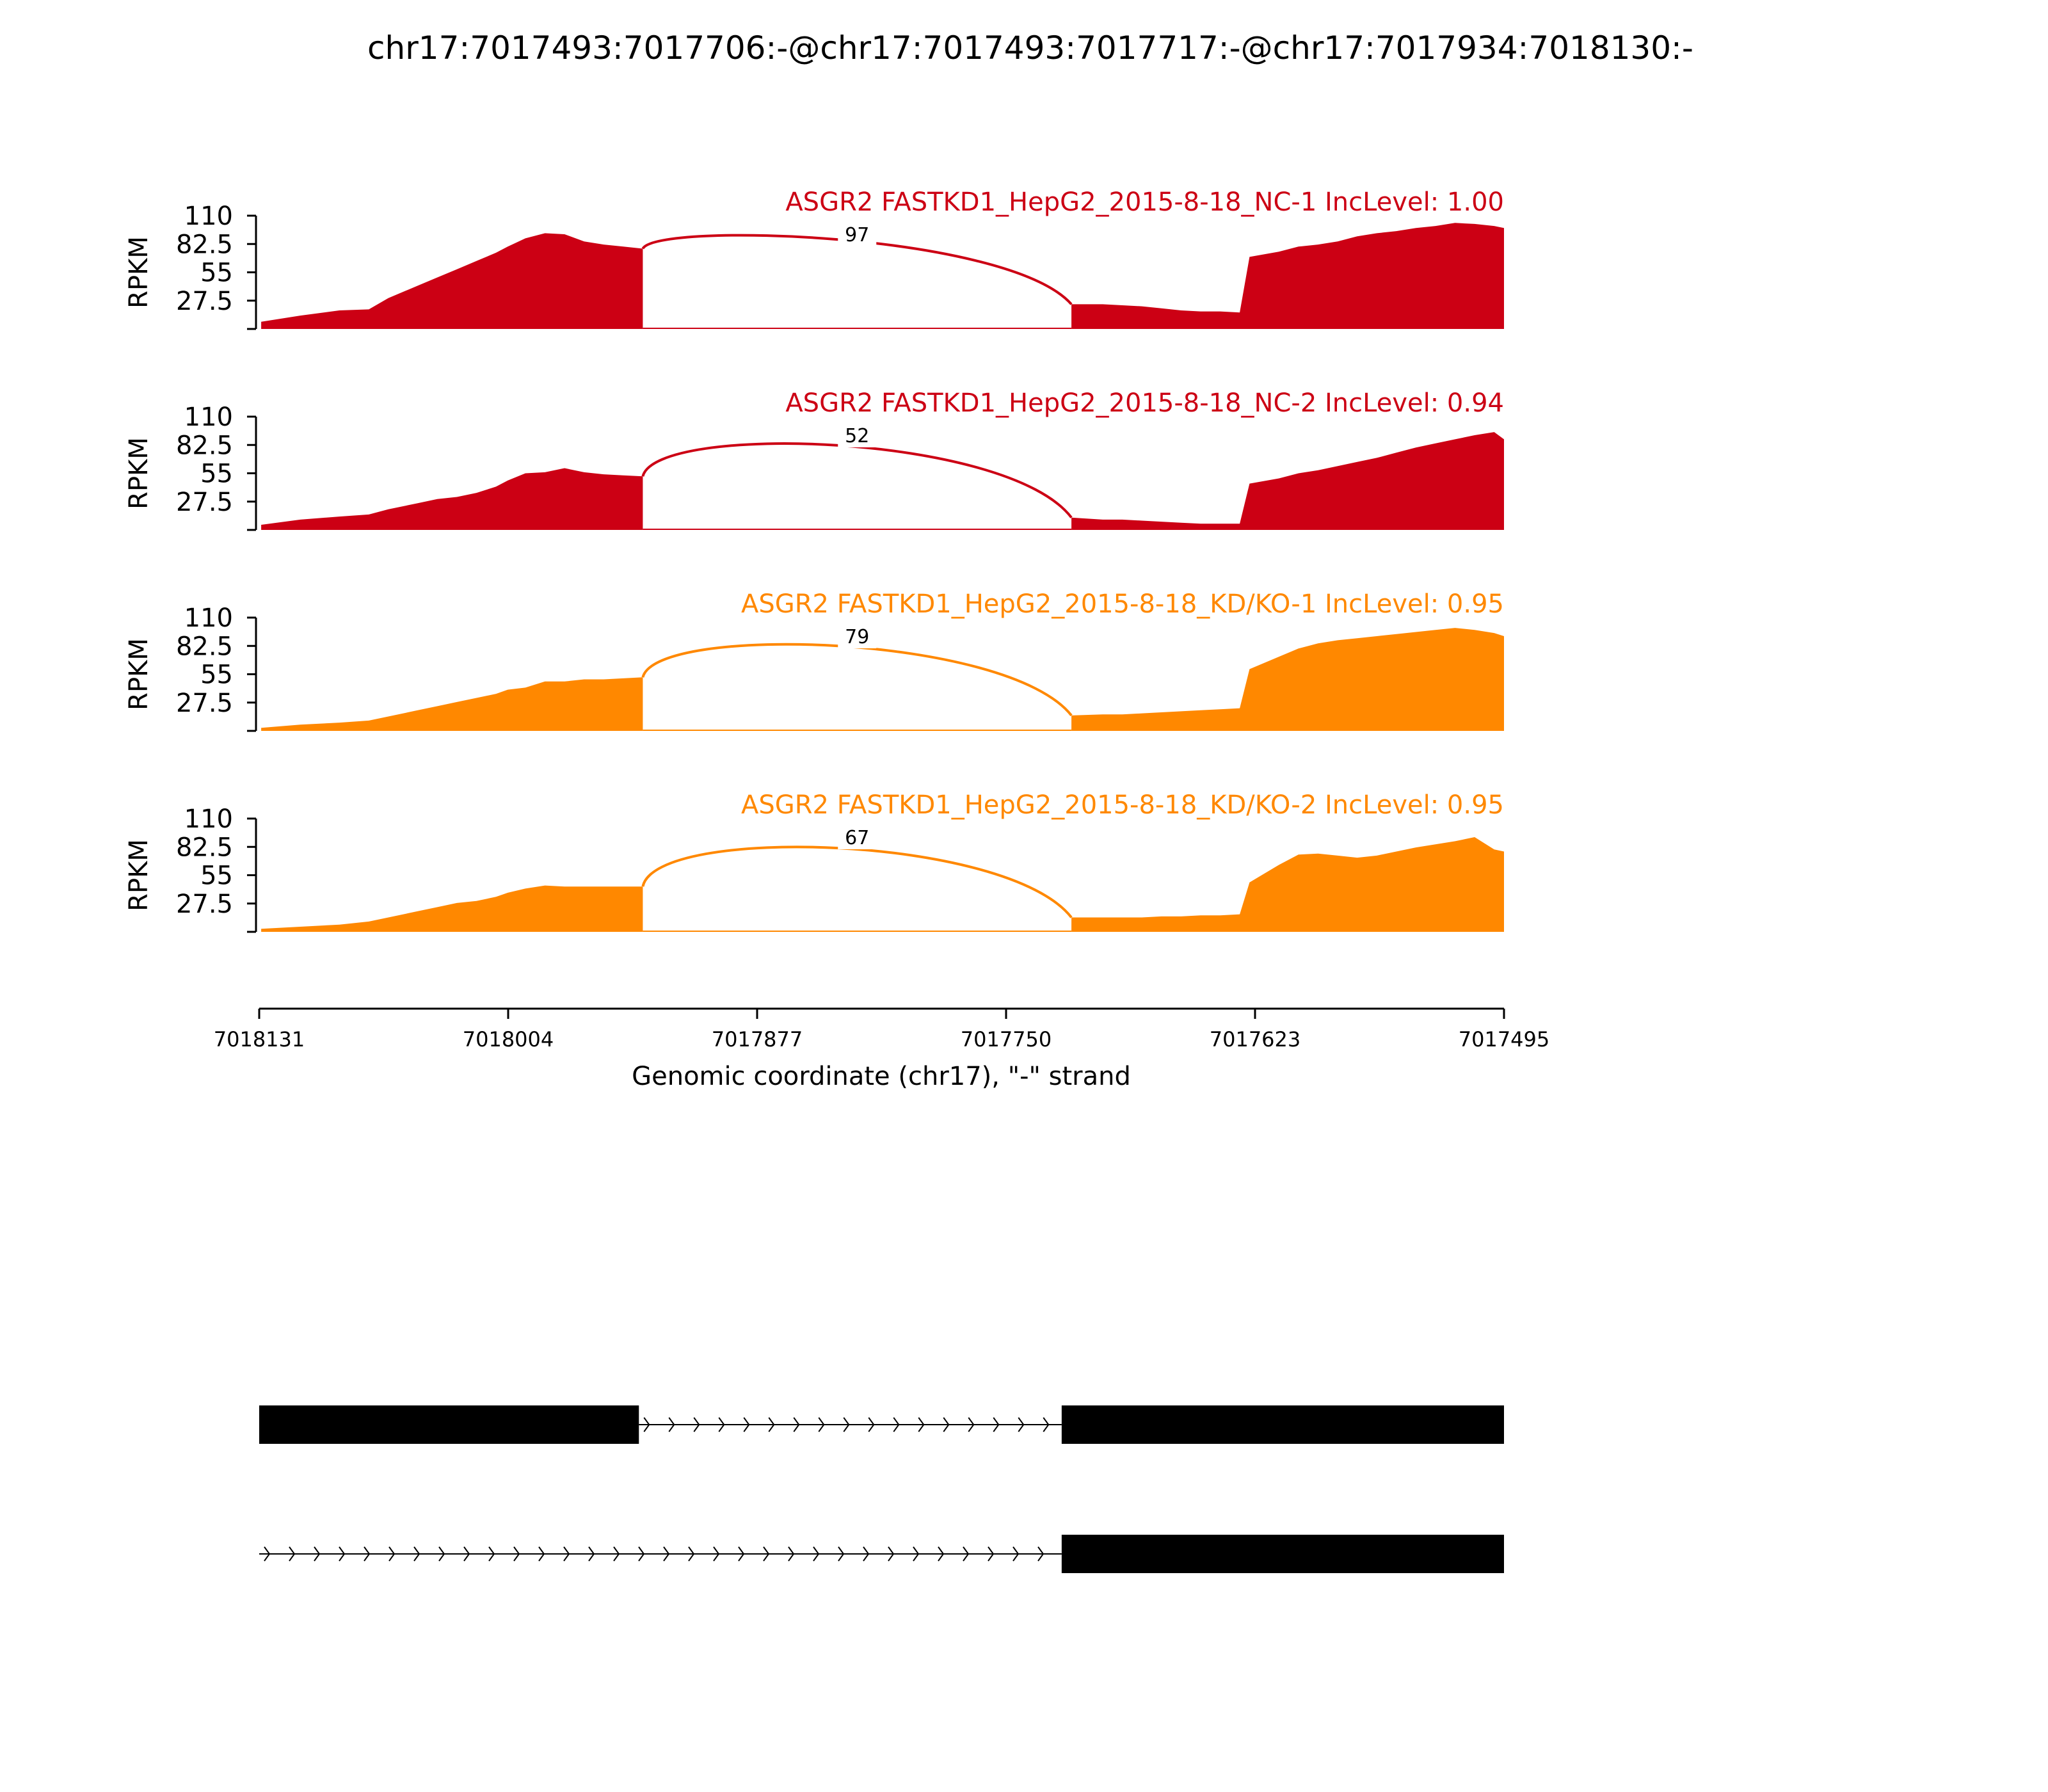  What do you see at coordinates (1504, 1039) in the screenshot?
I see `x-tick-label: 7017495` at bounding box center [1504, 1039].